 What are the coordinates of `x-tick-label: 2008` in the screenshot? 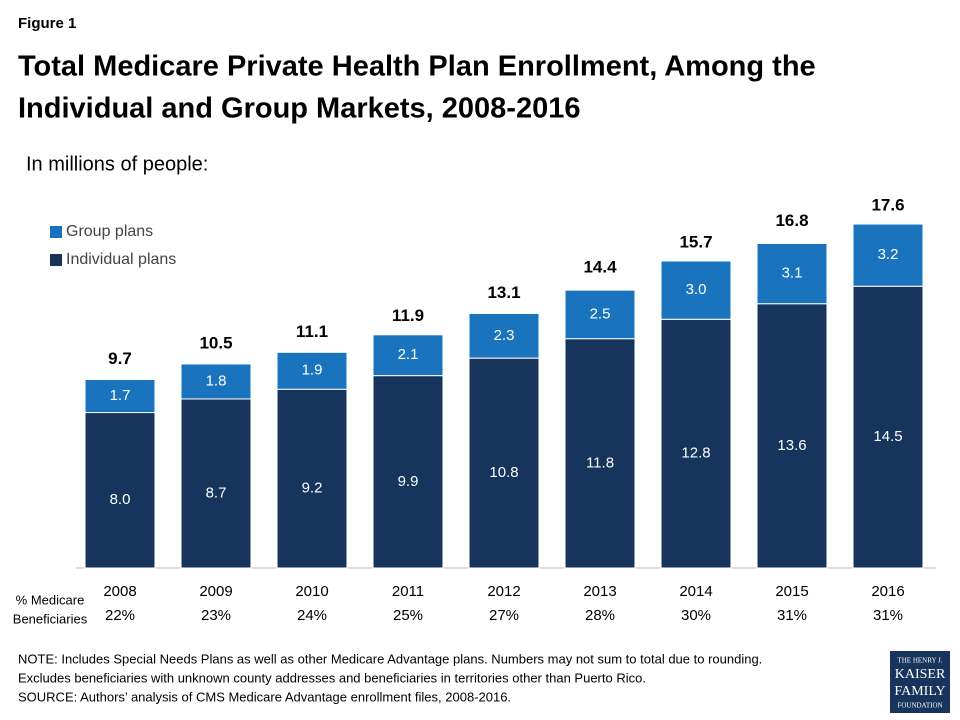 It's located at (119, 591).